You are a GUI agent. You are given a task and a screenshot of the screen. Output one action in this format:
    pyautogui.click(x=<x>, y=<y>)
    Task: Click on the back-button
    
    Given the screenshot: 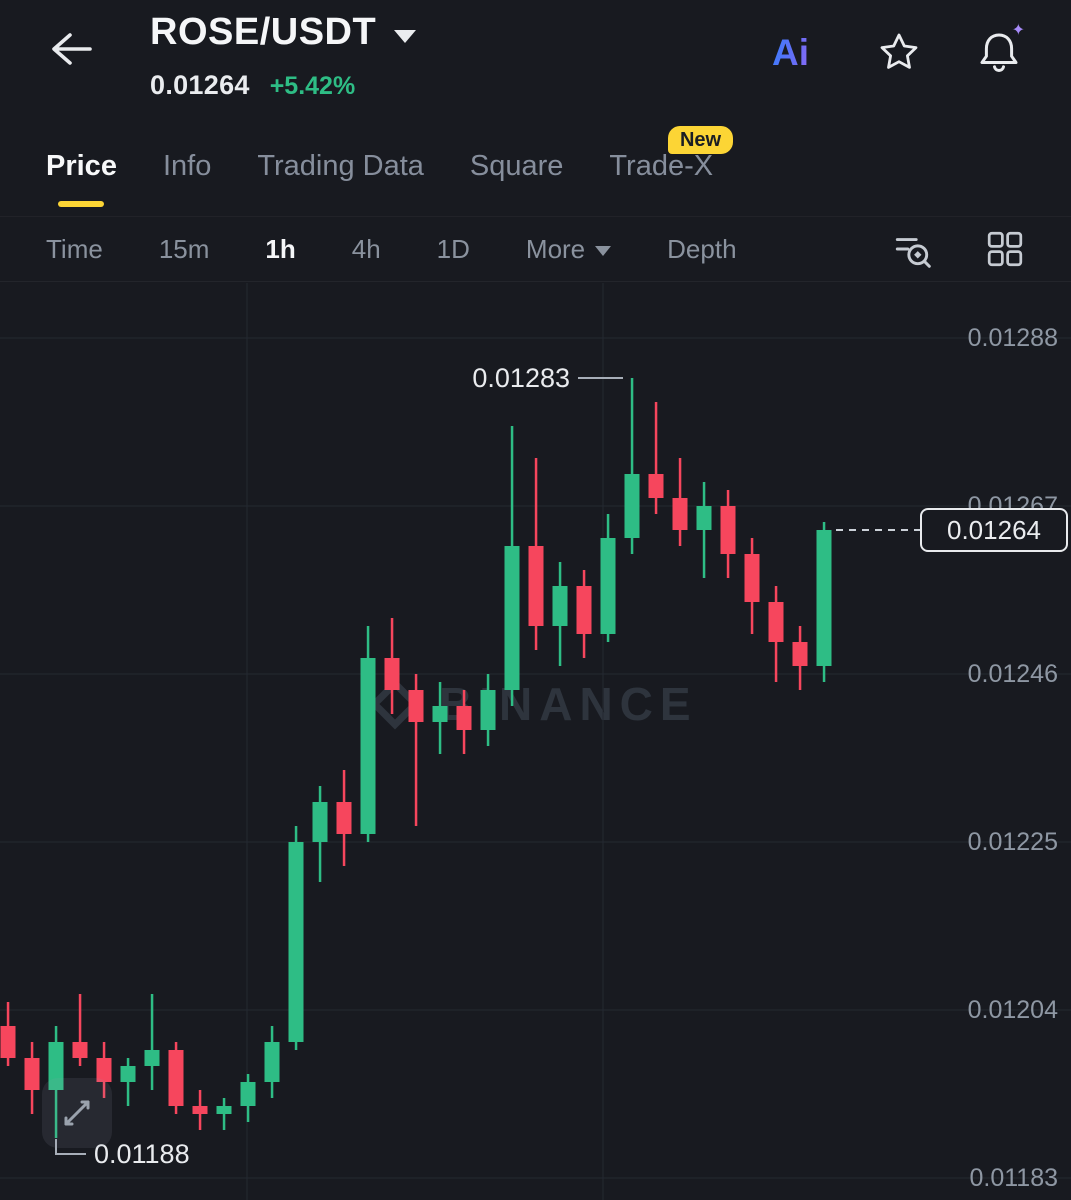 What is the action you would take?
    pyautogui.click(x=71, y=50)
    